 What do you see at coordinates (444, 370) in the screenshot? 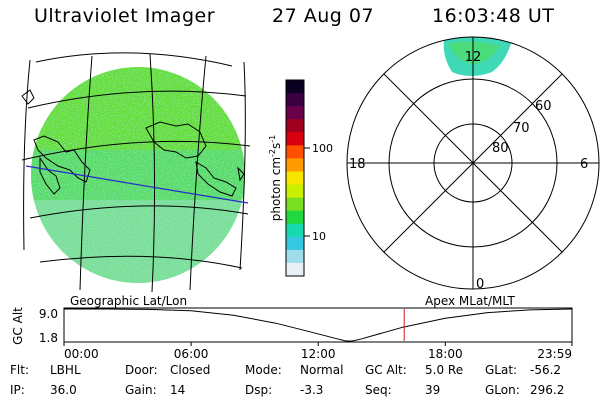
I see `info-value: 5.0 Re` at bounding box center [444, 370].